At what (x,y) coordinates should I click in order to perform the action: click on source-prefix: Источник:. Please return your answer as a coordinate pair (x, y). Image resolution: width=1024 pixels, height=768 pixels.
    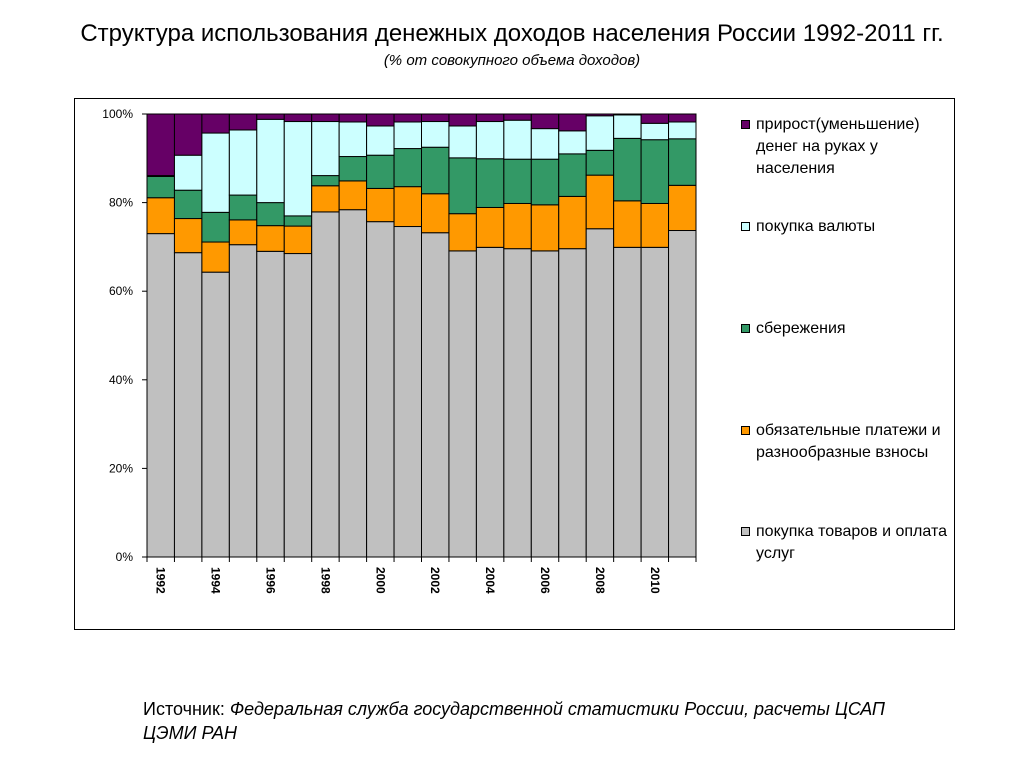
    Looking at the image, I should click on (186, 709).